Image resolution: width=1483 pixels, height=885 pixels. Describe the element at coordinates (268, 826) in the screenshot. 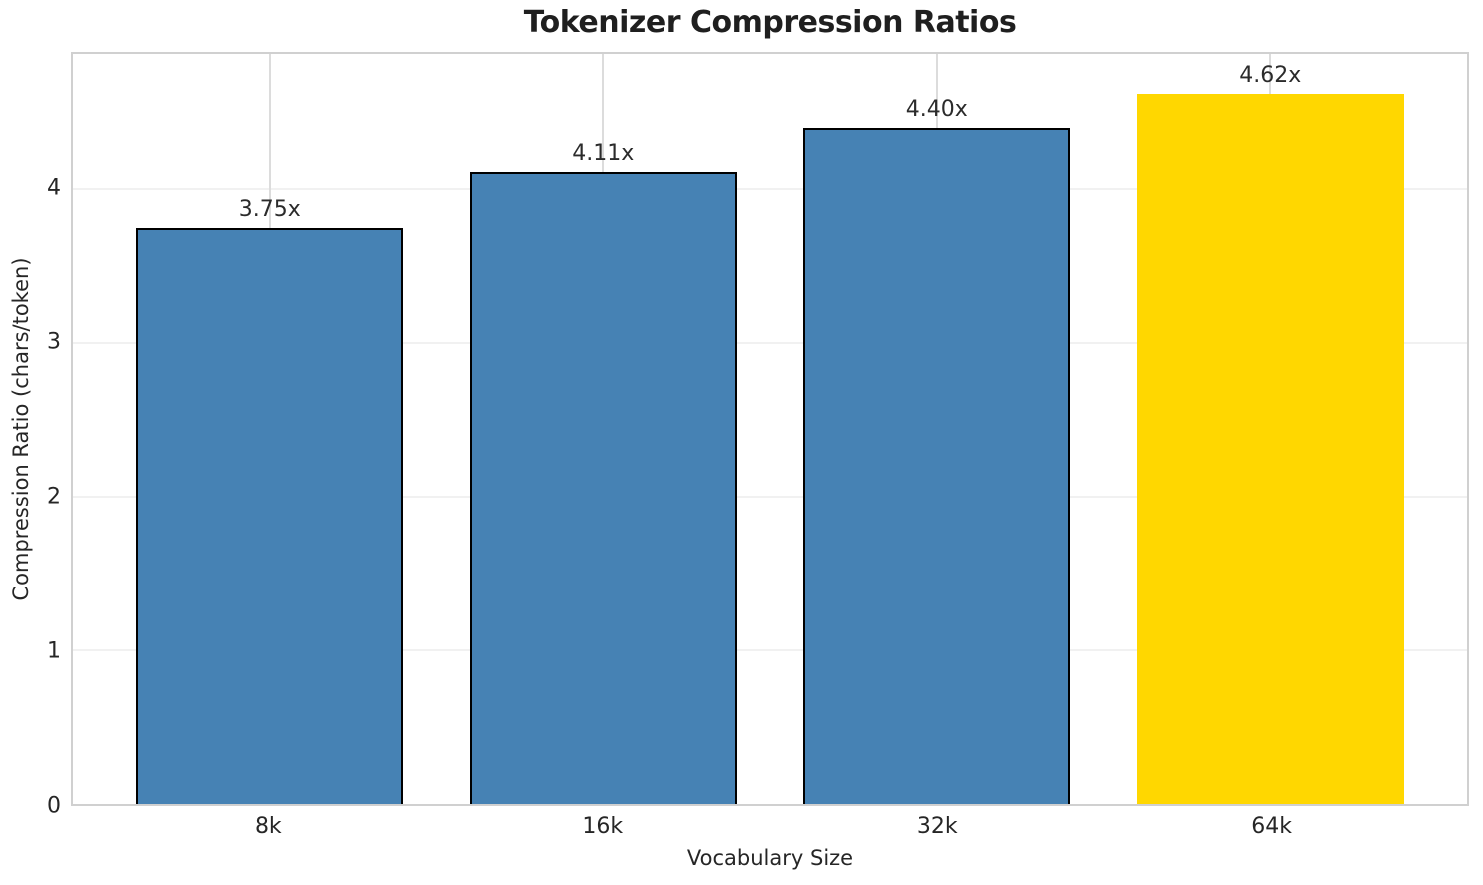

I see `x-tick-8k: 8k` at that location.